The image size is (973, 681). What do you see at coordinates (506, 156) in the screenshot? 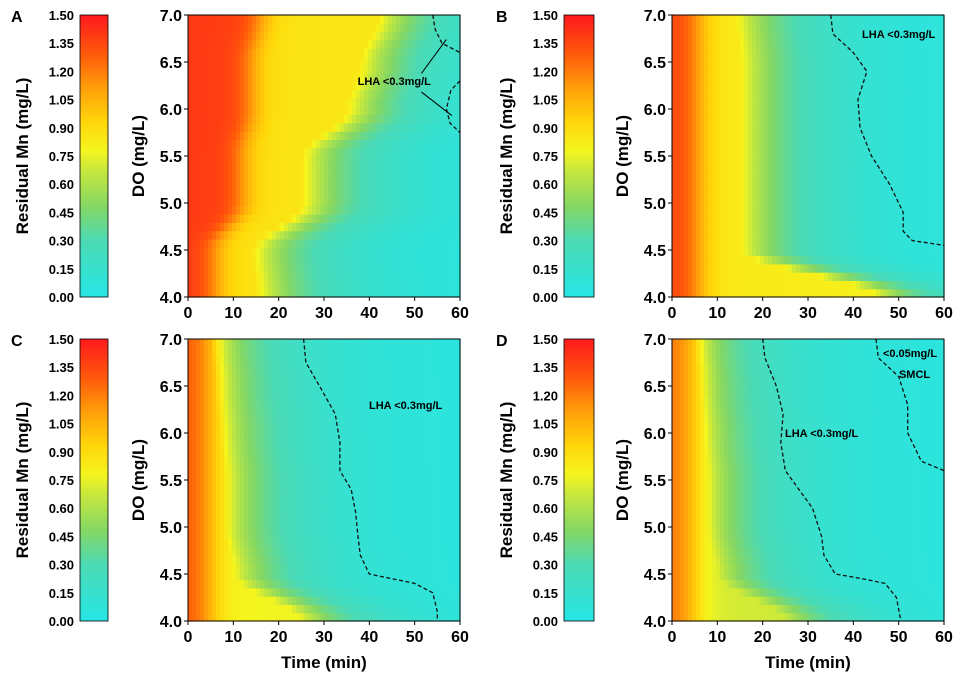
I see `colorbar-label: Residual Mn (mg/L)` at bounding box center [506, 156].